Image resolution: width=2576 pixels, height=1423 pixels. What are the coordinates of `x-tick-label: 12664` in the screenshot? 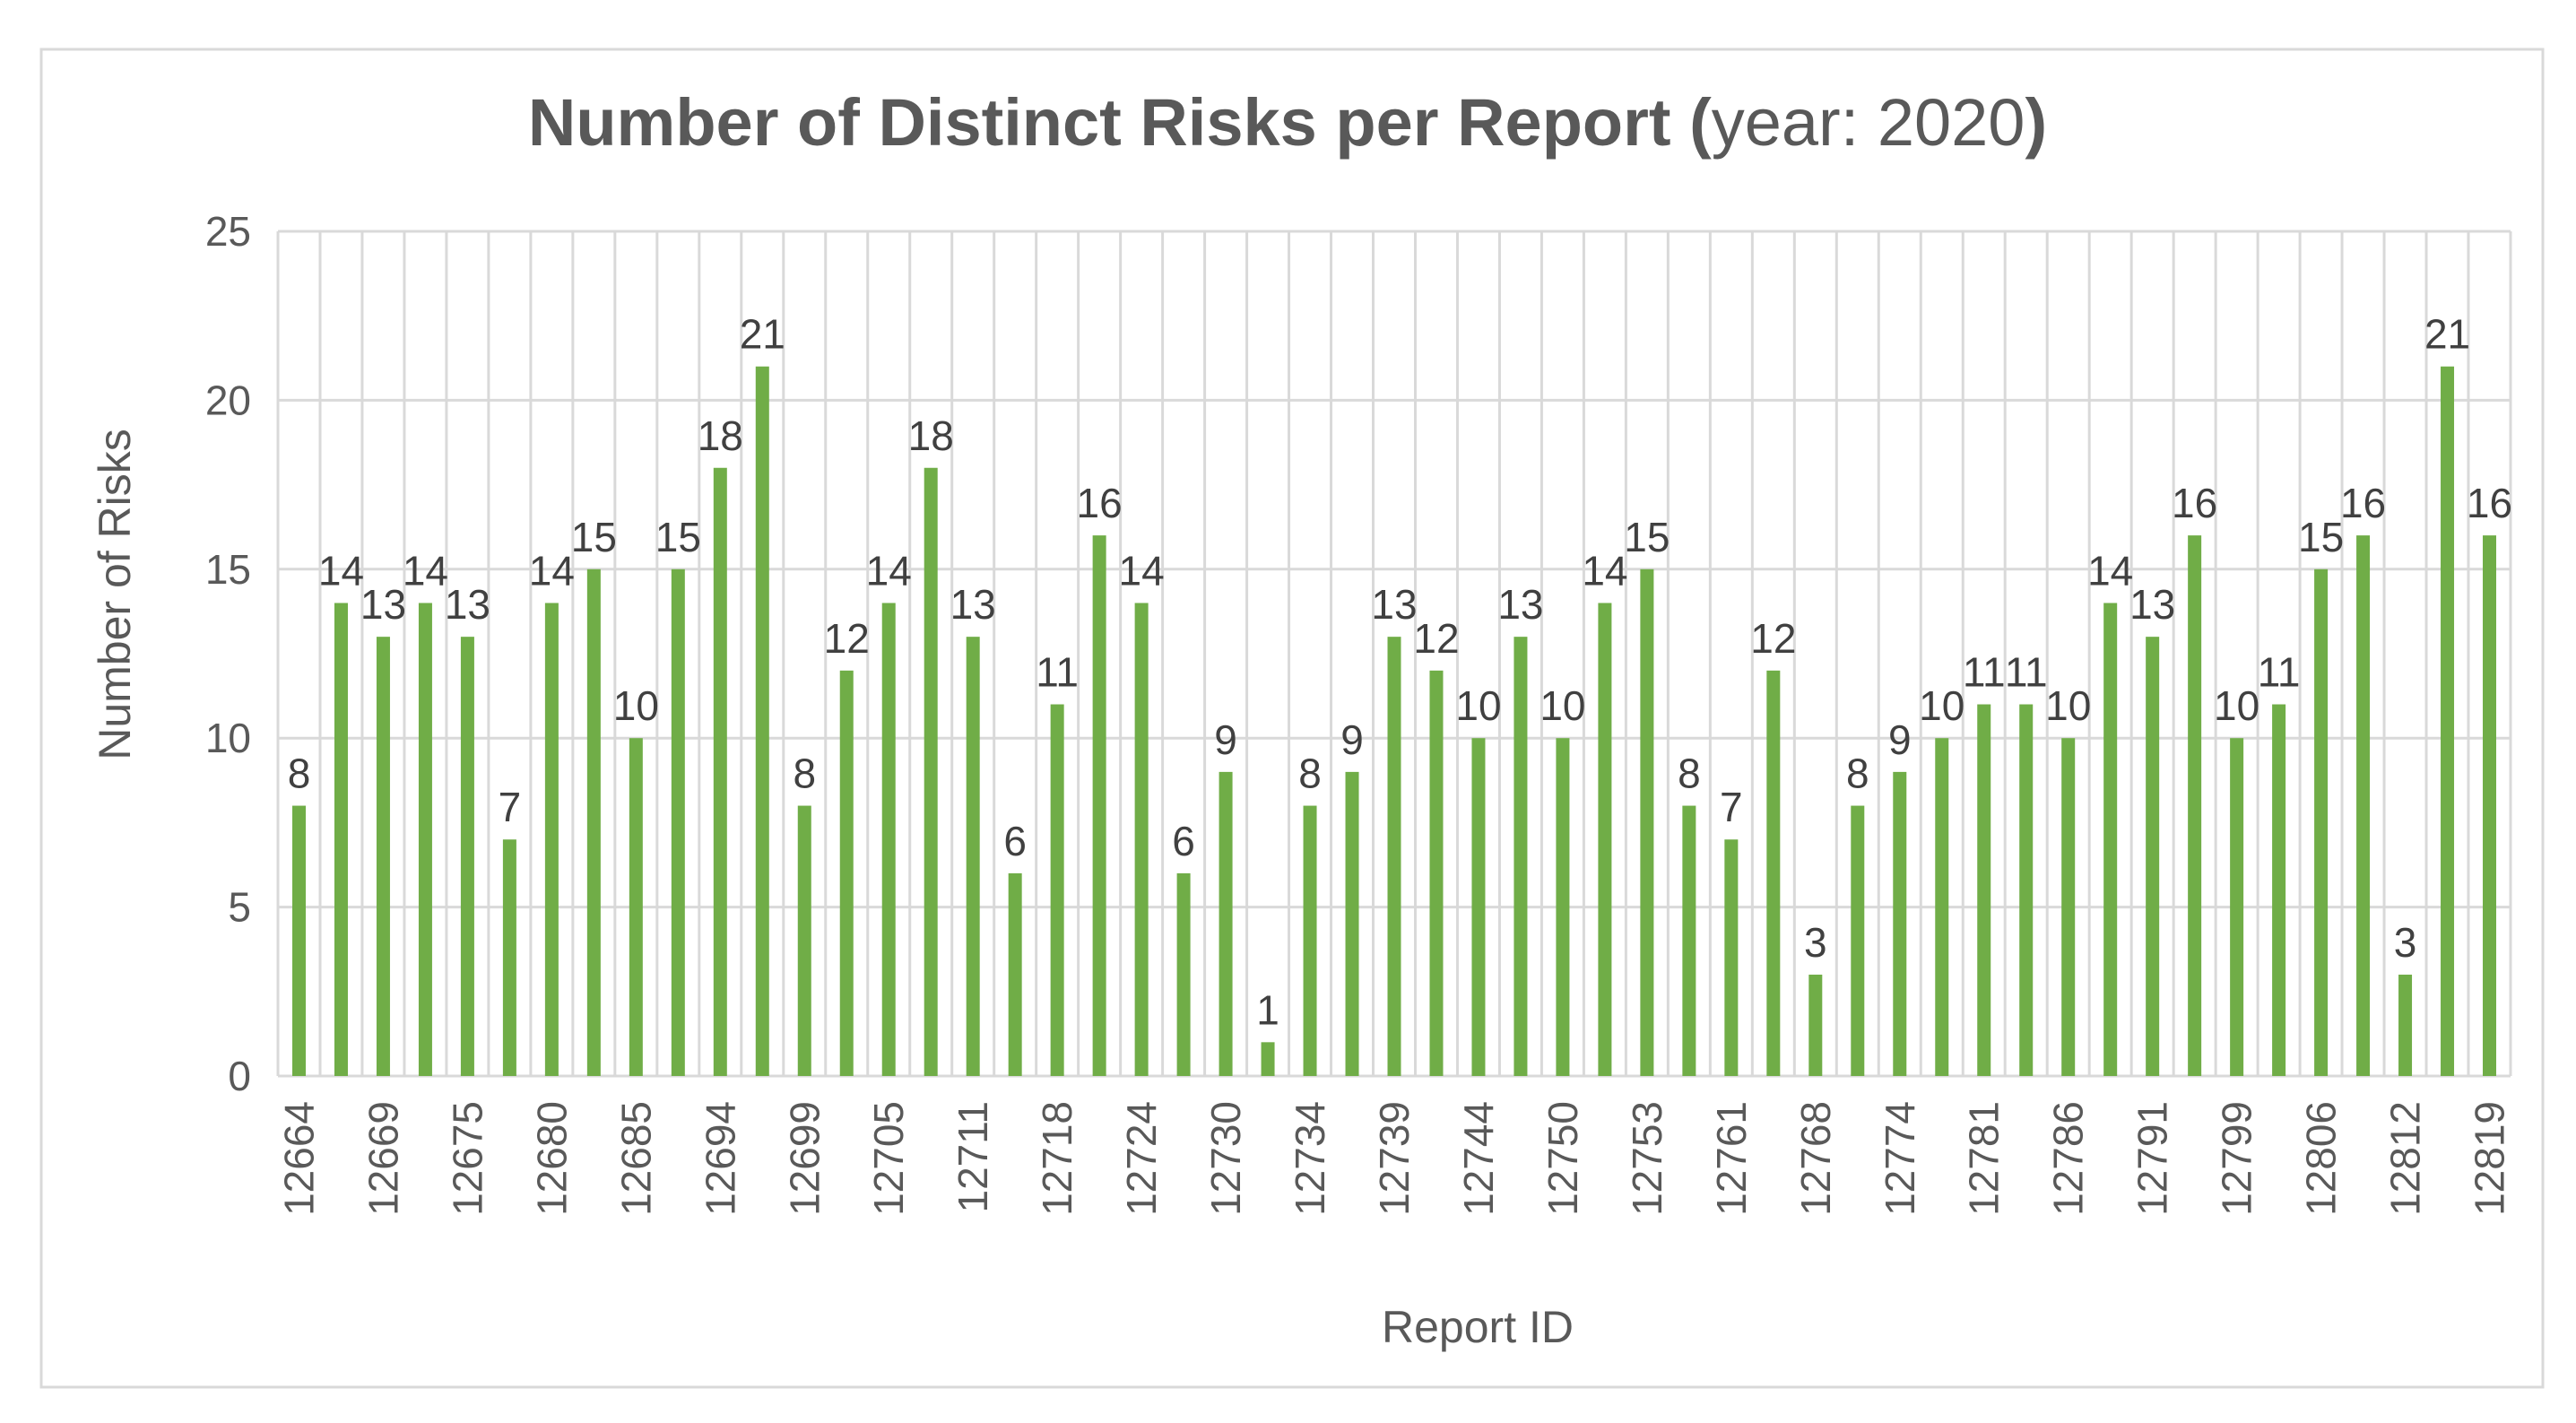 It's located at (298, 1158).